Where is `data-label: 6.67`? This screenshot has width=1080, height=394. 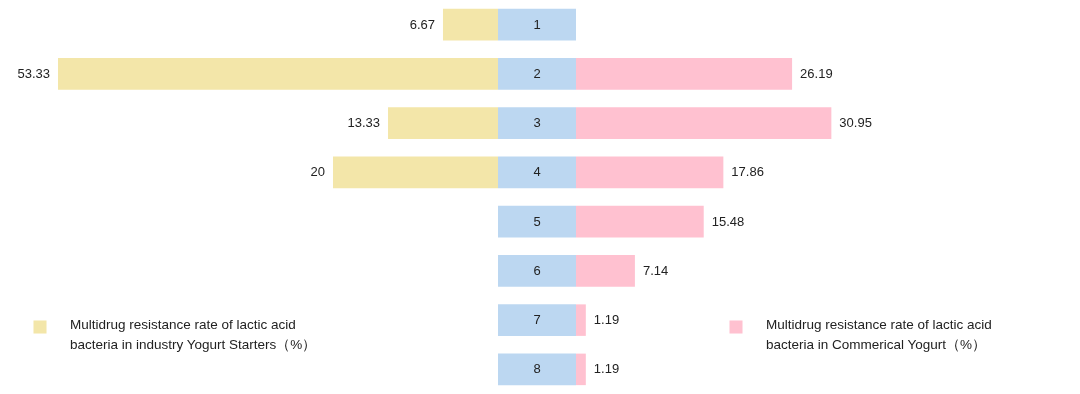 data-label: 6.67 is located at coordinates (422, 24).